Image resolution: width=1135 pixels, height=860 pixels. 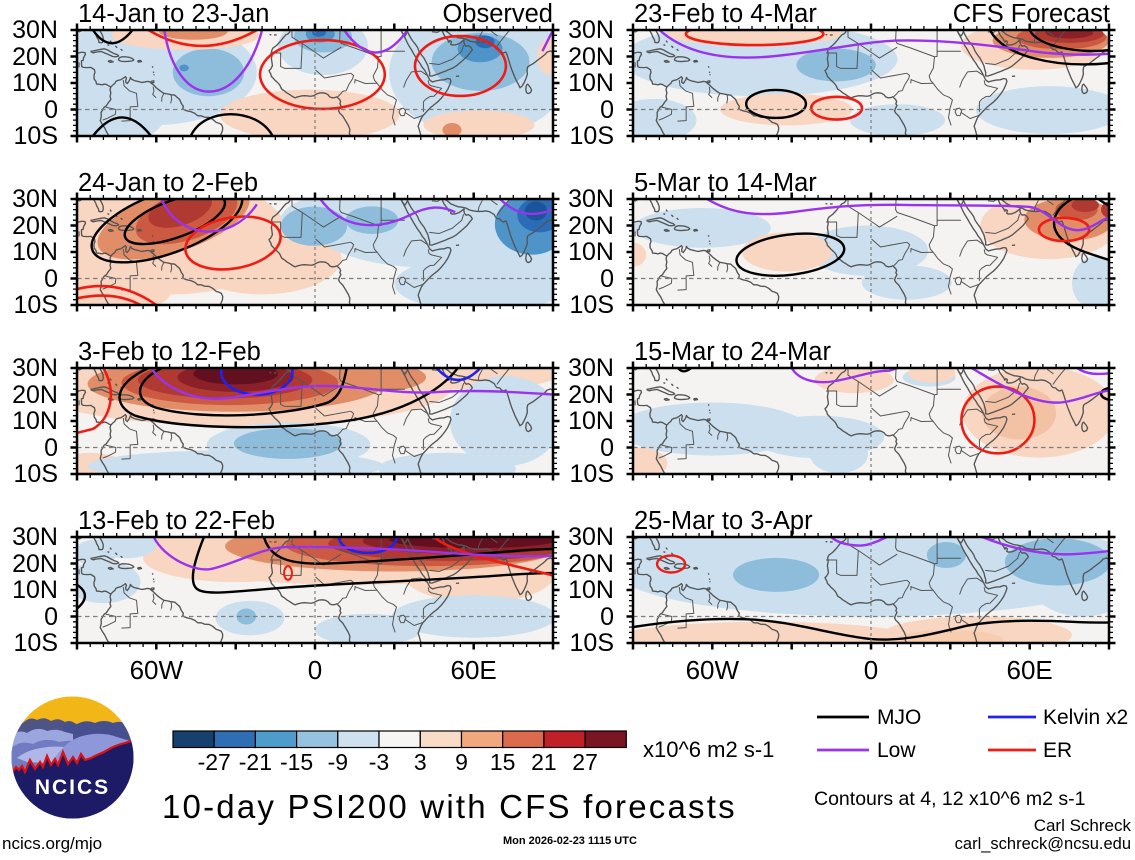 What do you see at coordinates (72, 787) in the screenshot?
I see `svg-text: NCICS` at bounding box center [72, 787].